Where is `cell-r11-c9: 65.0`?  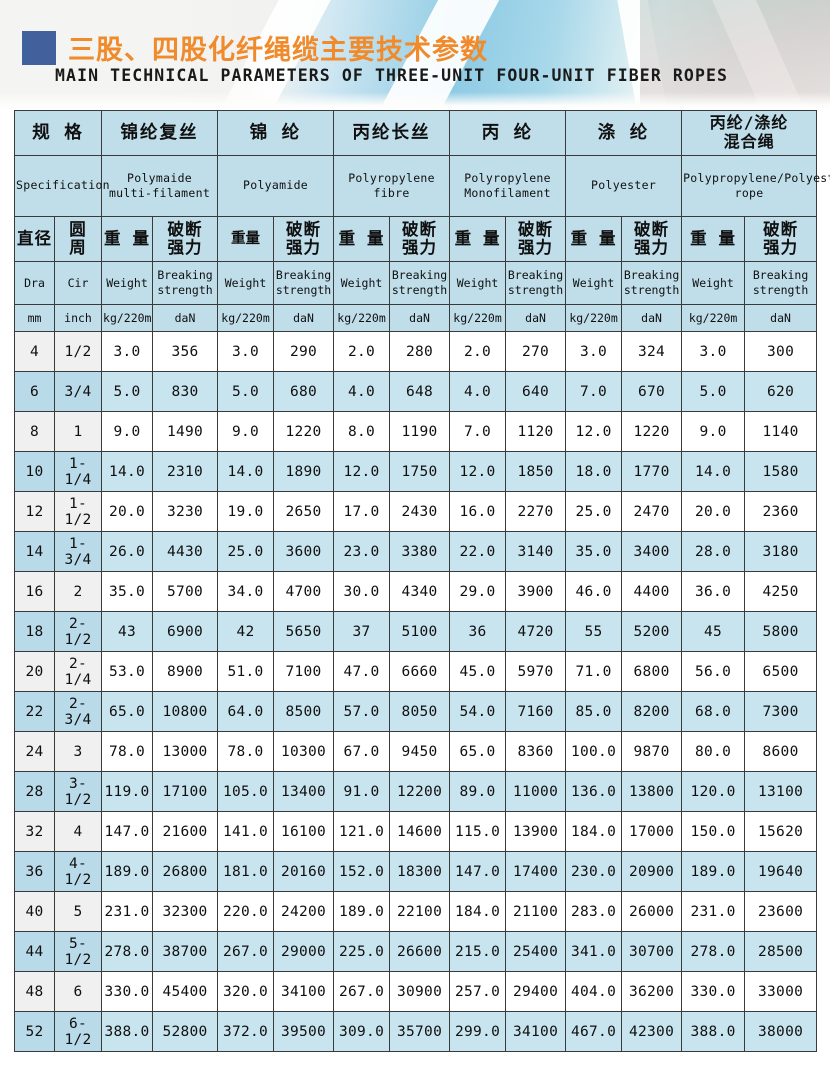 cell-r11-c9: 65.0 is located at coordinates (478, 751).